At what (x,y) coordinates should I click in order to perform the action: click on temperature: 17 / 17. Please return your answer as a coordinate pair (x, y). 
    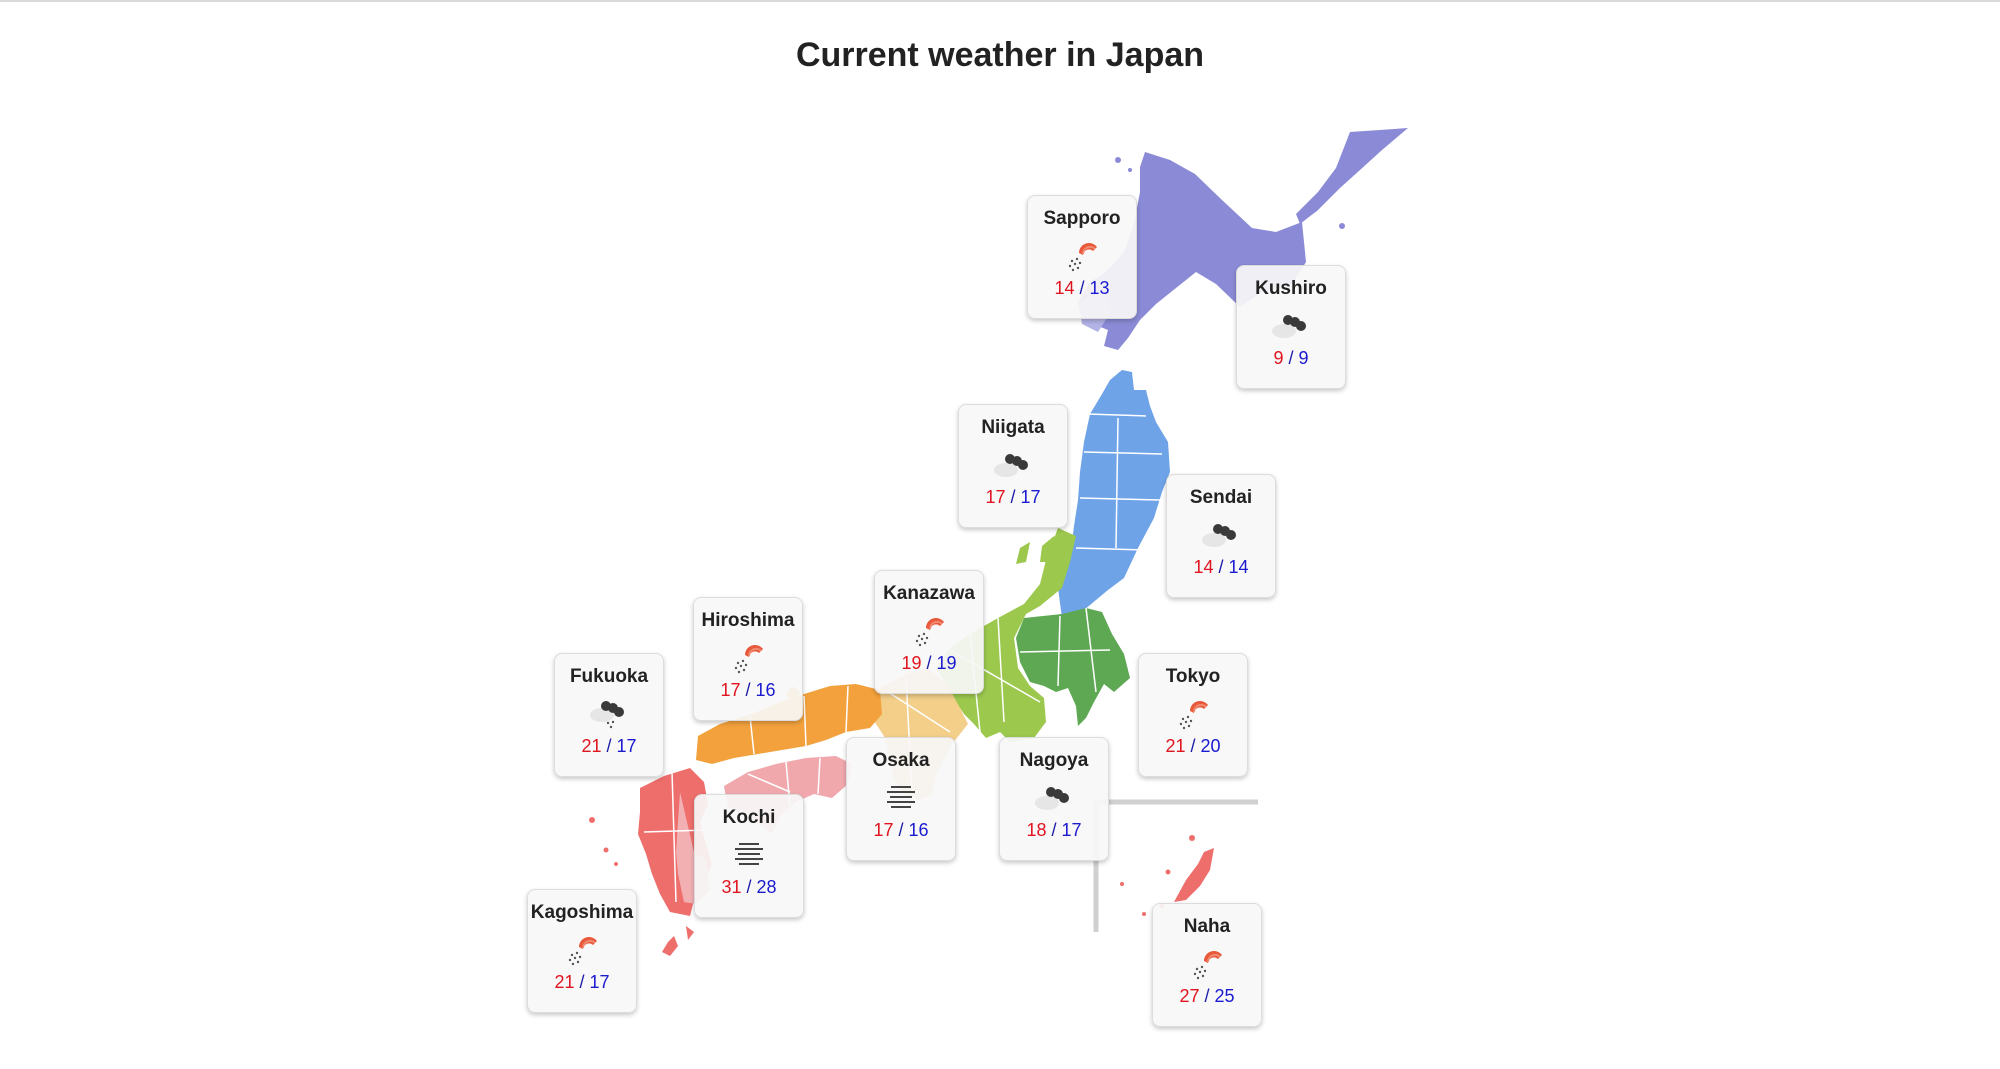
    Looking at the image, I should click on (1013, 497).